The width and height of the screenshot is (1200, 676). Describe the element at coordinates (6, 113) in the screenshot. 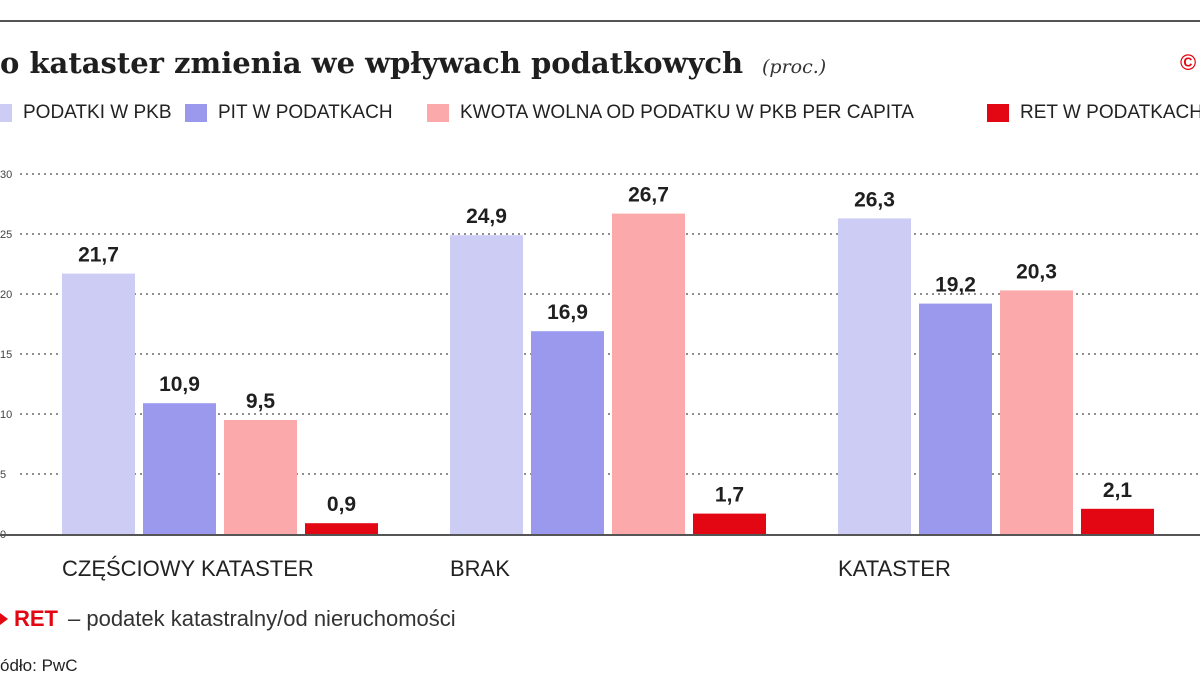

I see `legend-swatch-podatki-w-pkb` at that location.